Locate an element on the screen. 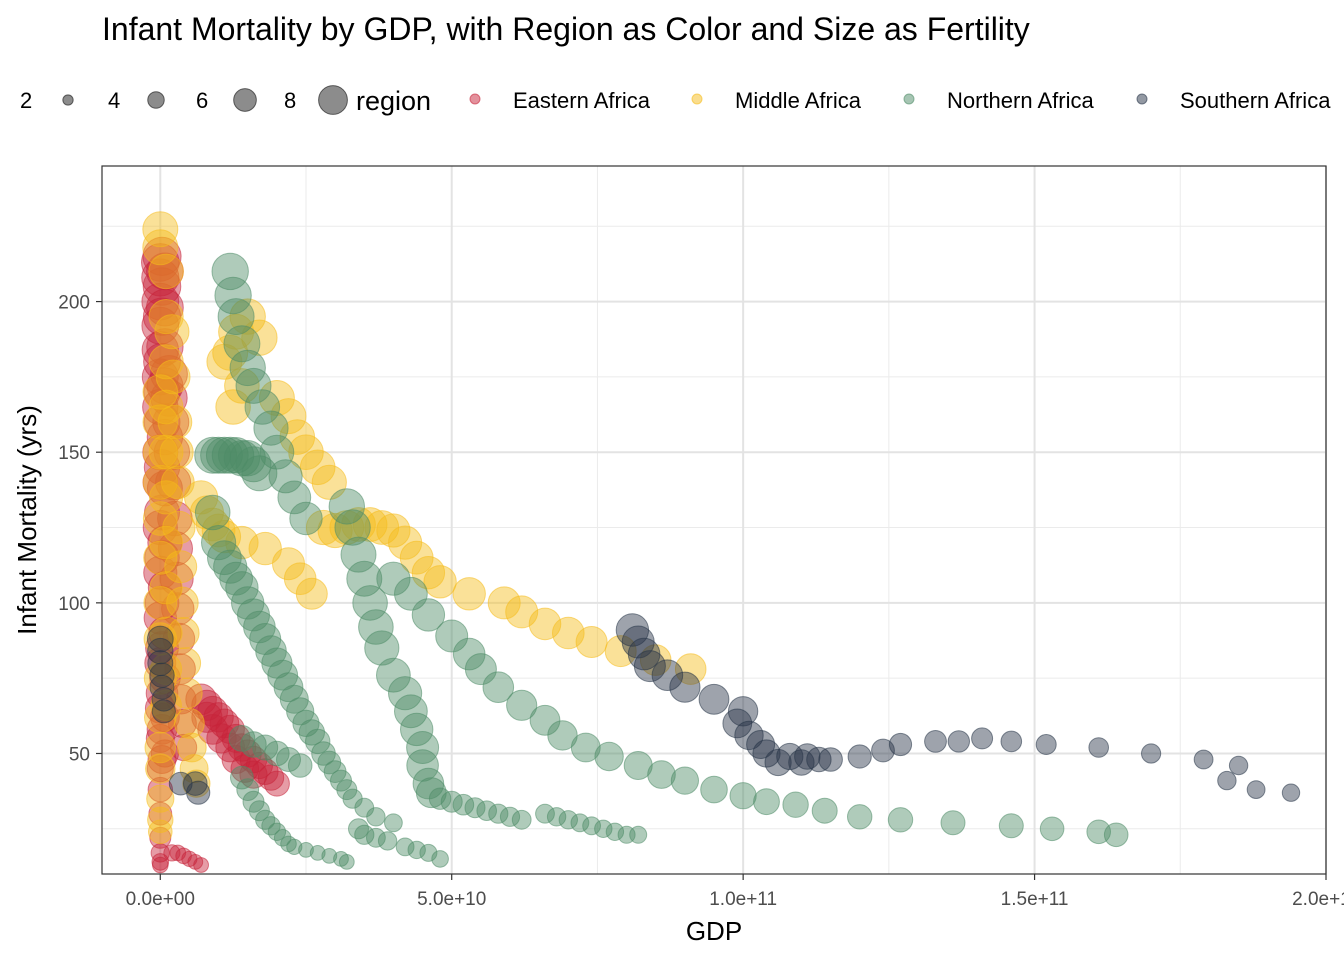 The height and width of the screenshot is (960, 1344). x-tick-label: 0.0e+00 is located at coordinates (160, 899).